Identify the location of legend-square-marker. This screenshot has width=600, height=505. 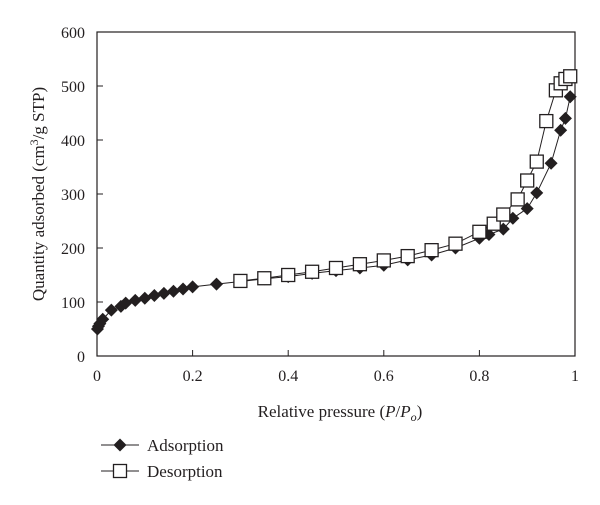
(120, 471).